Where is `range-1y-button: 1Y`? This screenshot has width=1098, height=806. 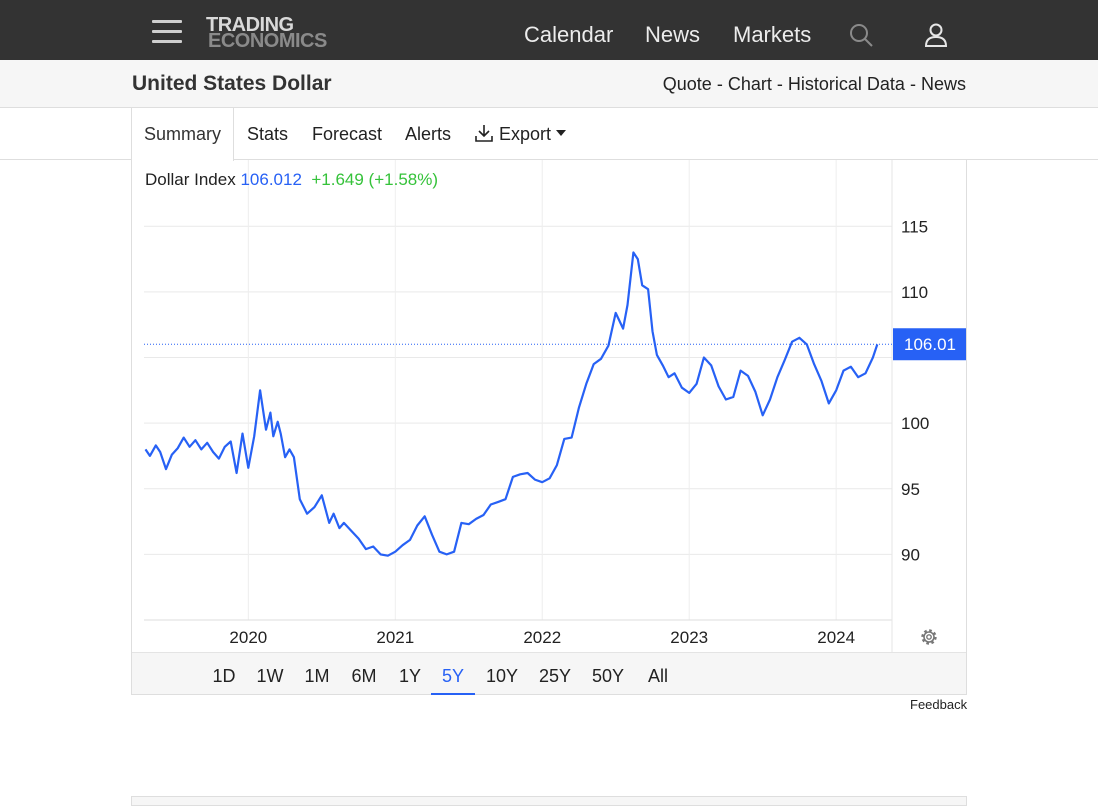 range-1y-button: 1Y is located at coordinates (410, 674).